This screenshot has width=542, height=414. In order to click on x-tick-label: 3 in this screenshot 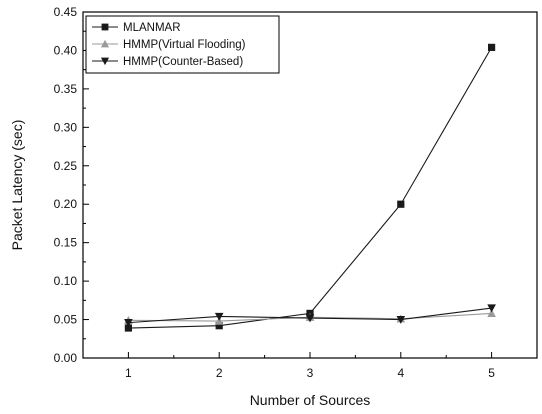, I will do `click(310, 373)`.